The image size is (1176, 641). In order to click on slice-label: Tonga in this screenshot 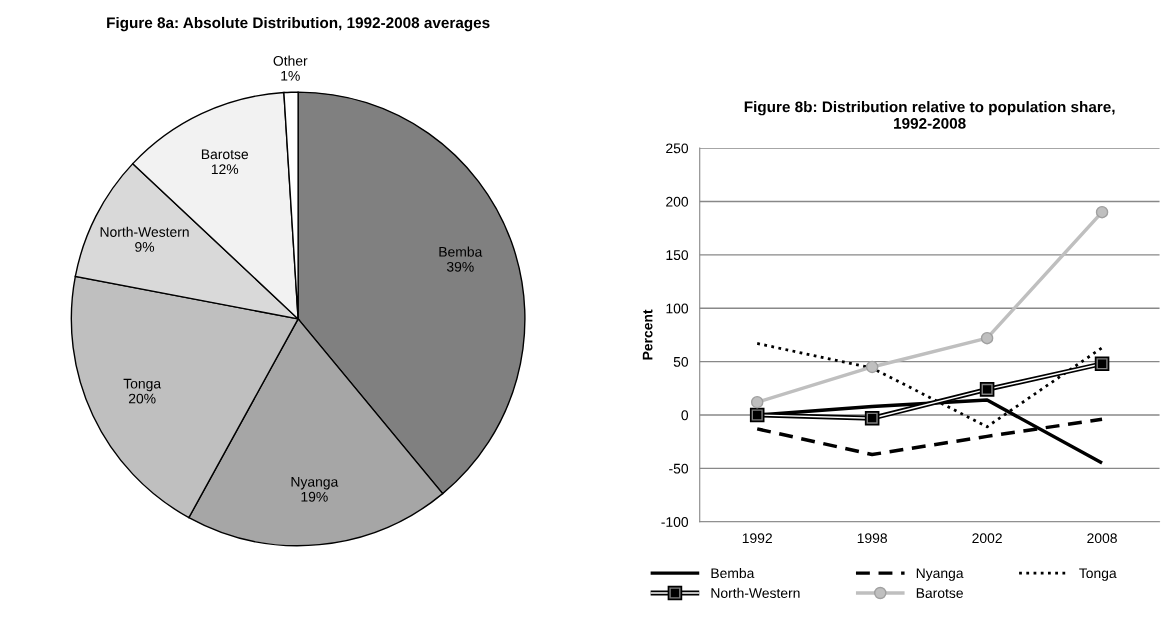, I will do `click(142, 385)`.